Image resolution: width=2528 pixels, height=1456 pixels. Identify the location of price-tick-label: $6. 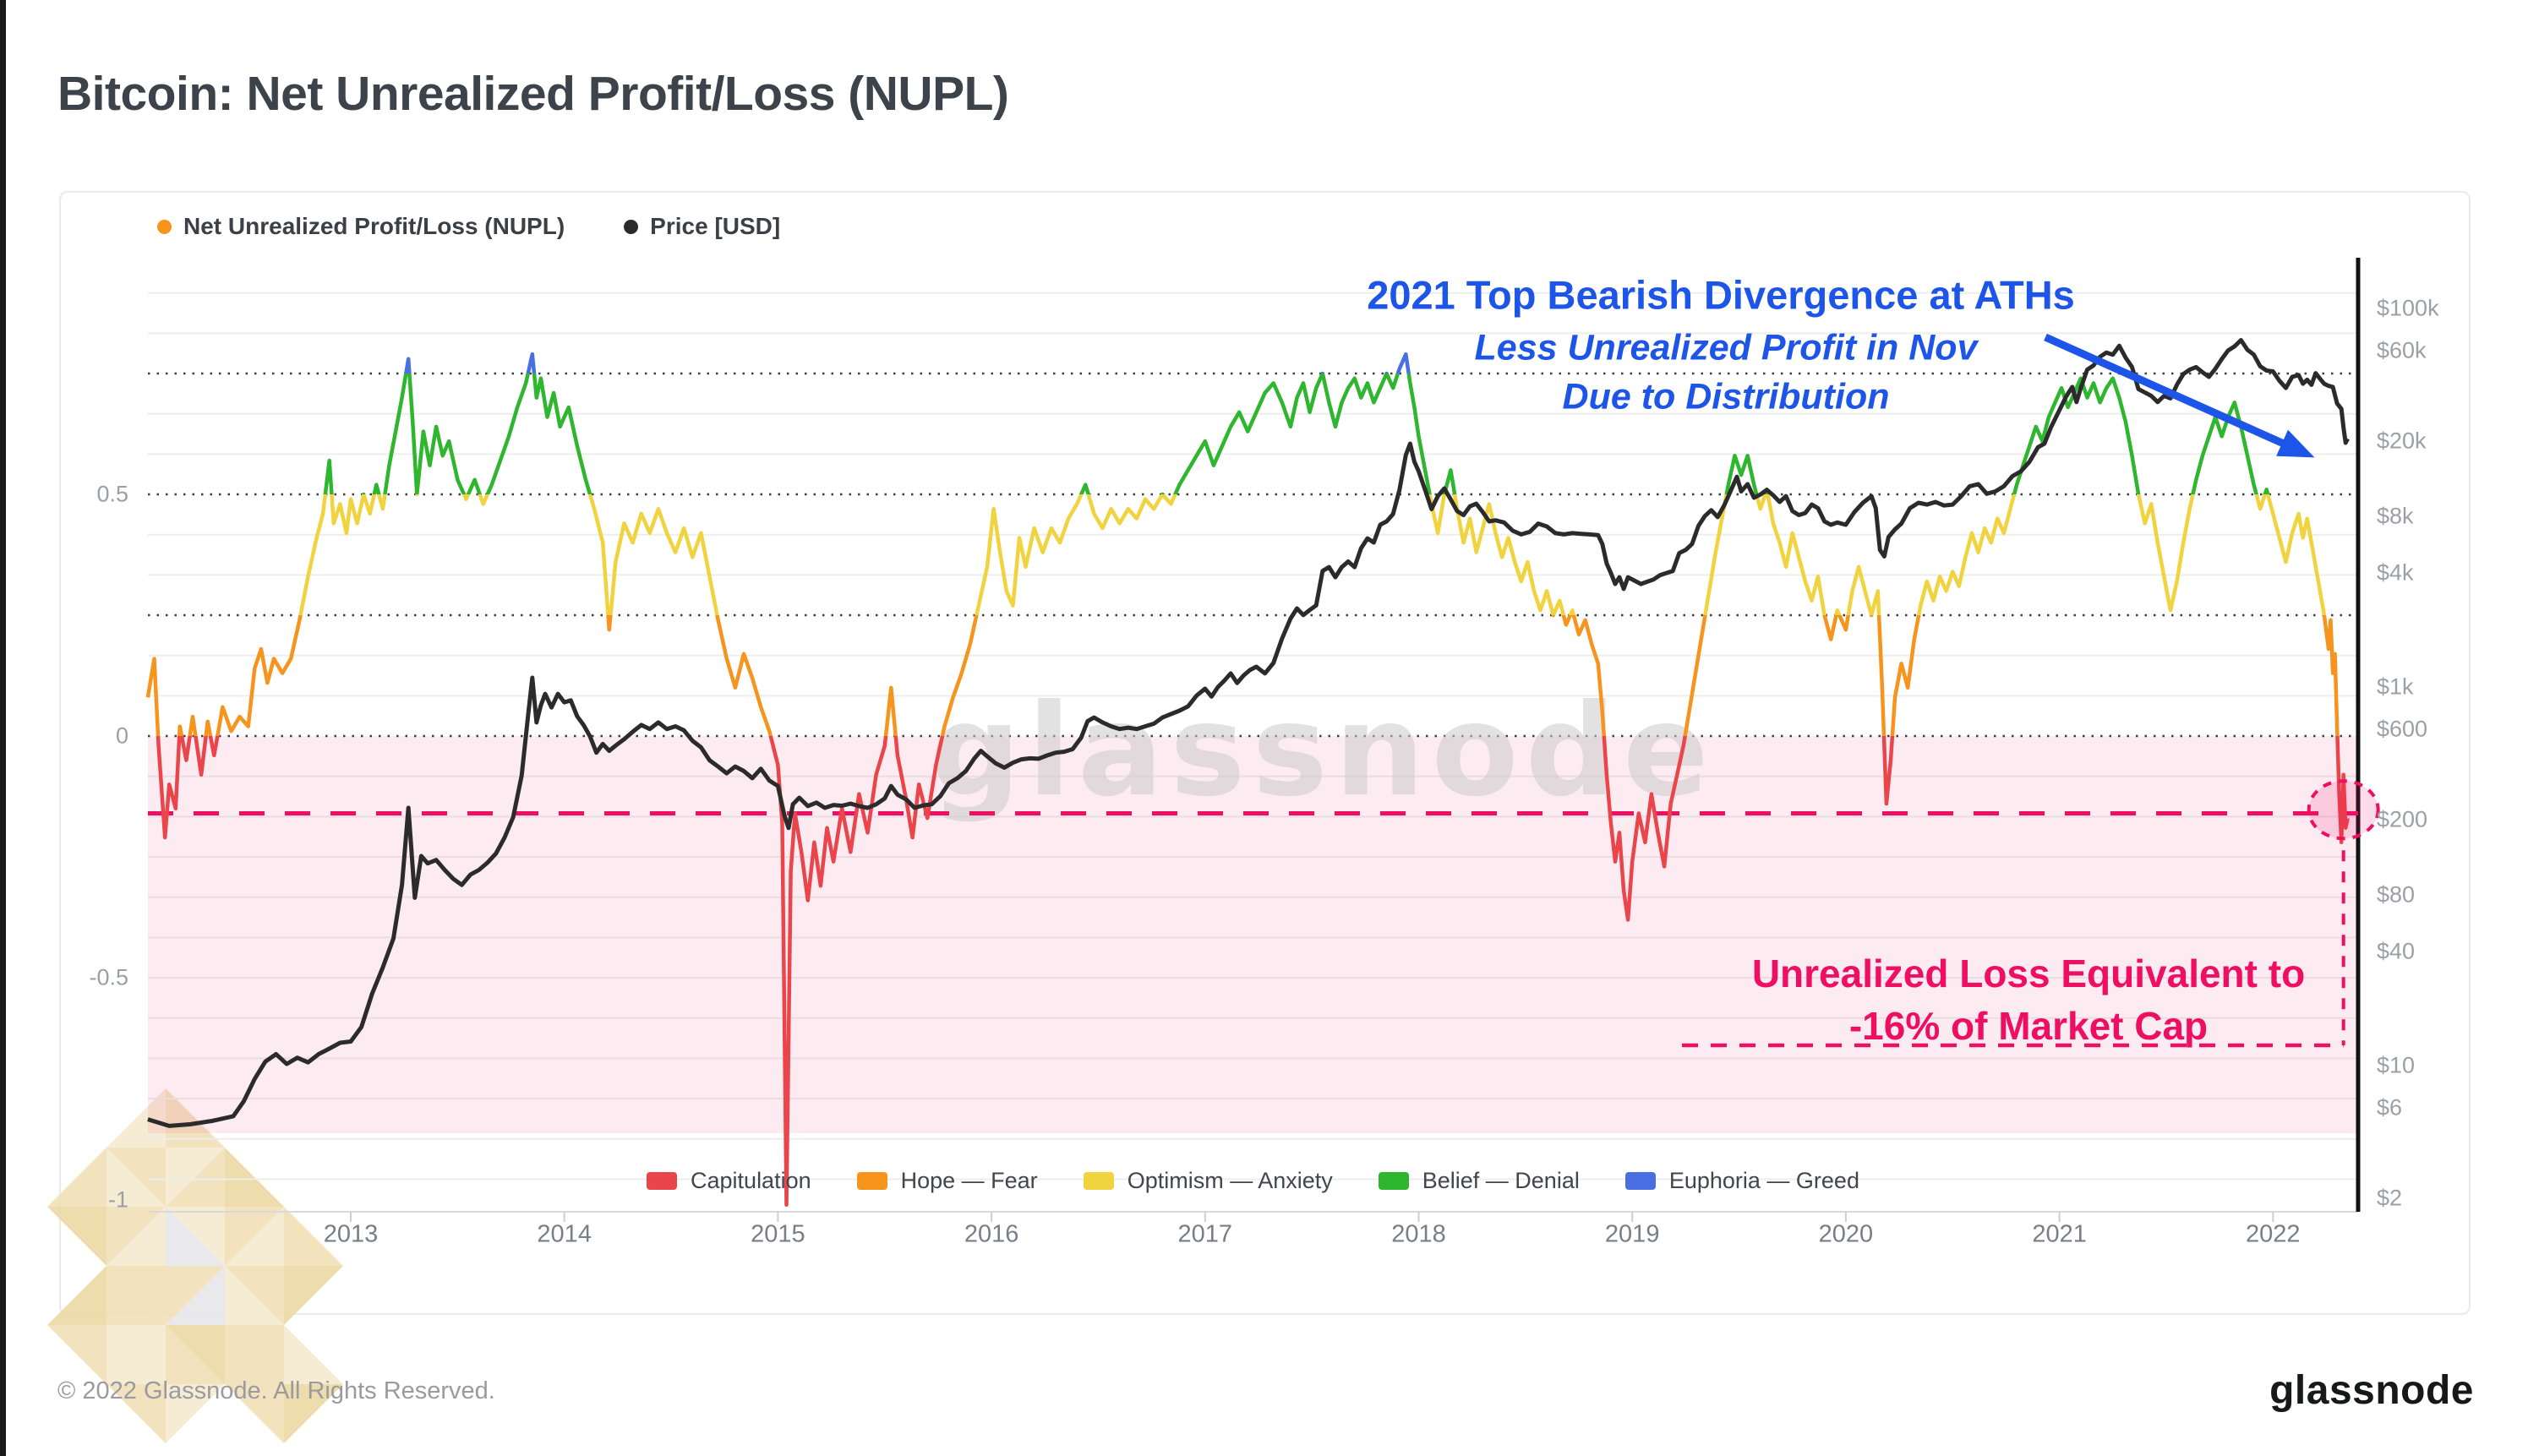
(2390, 1107).